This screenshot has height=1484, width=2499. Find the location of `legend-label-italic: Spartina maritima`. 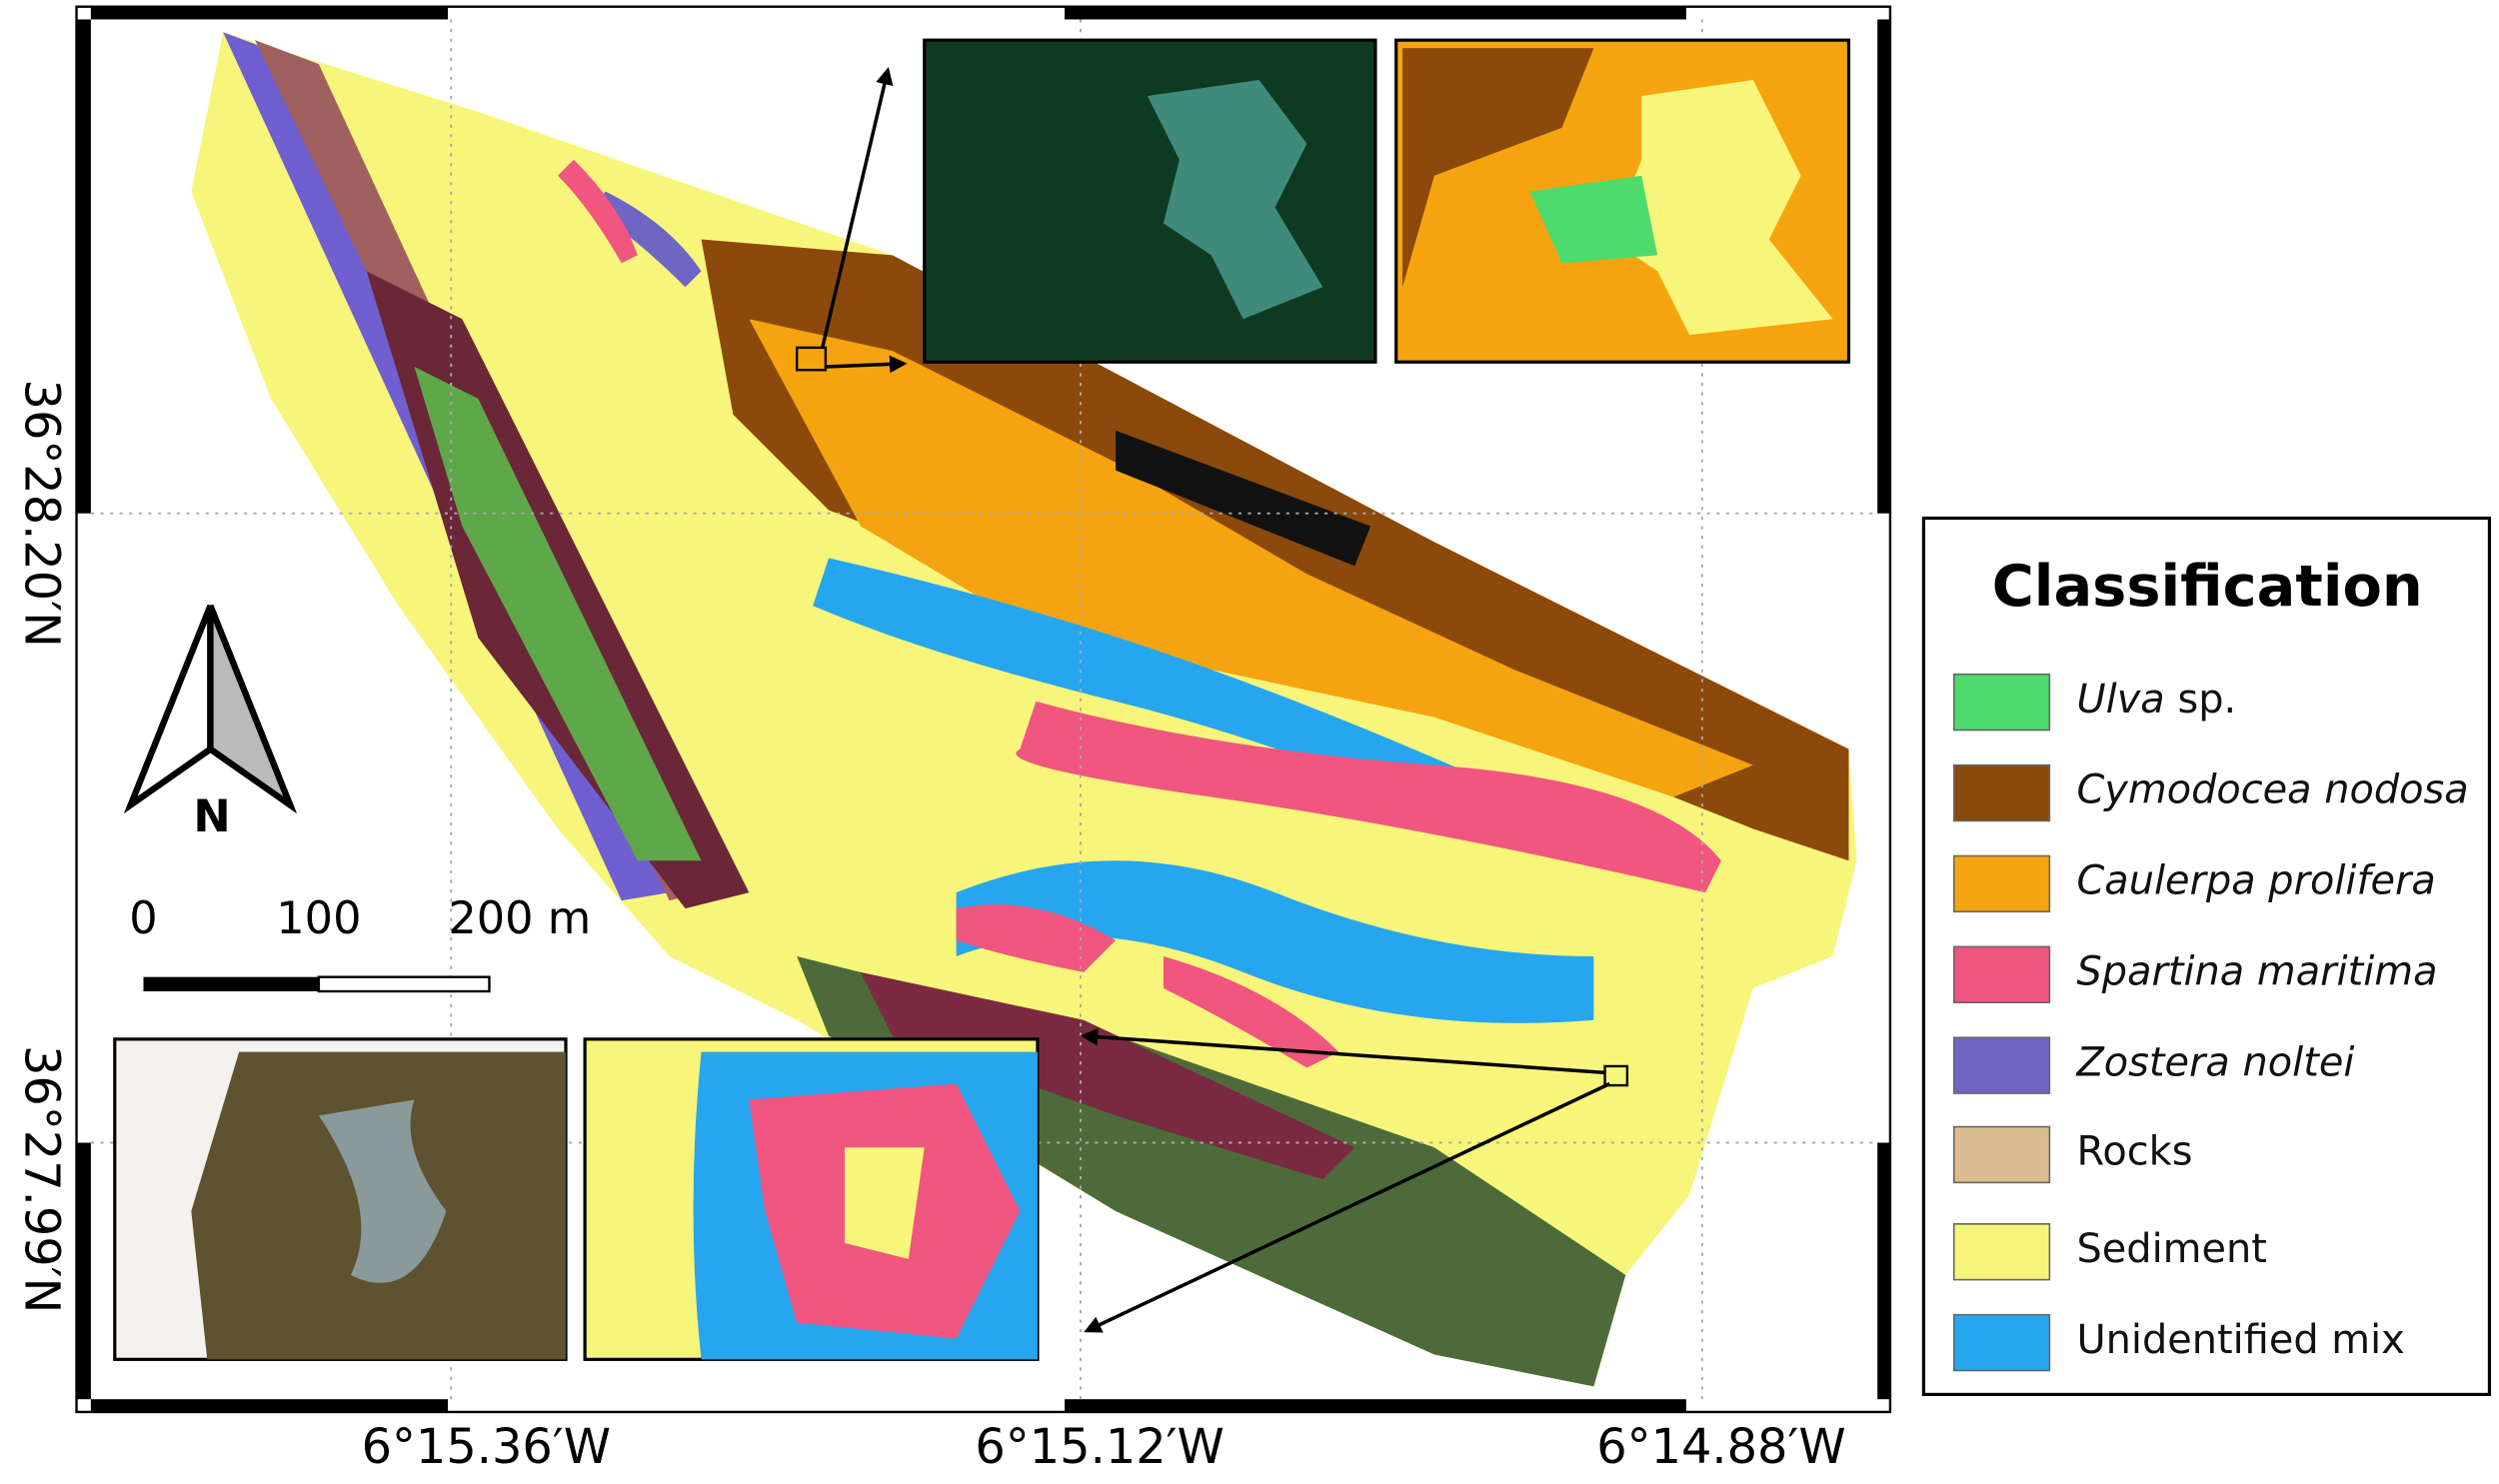

legend-label-italic: Spartina maritima is located at coordinates (2256, 971).